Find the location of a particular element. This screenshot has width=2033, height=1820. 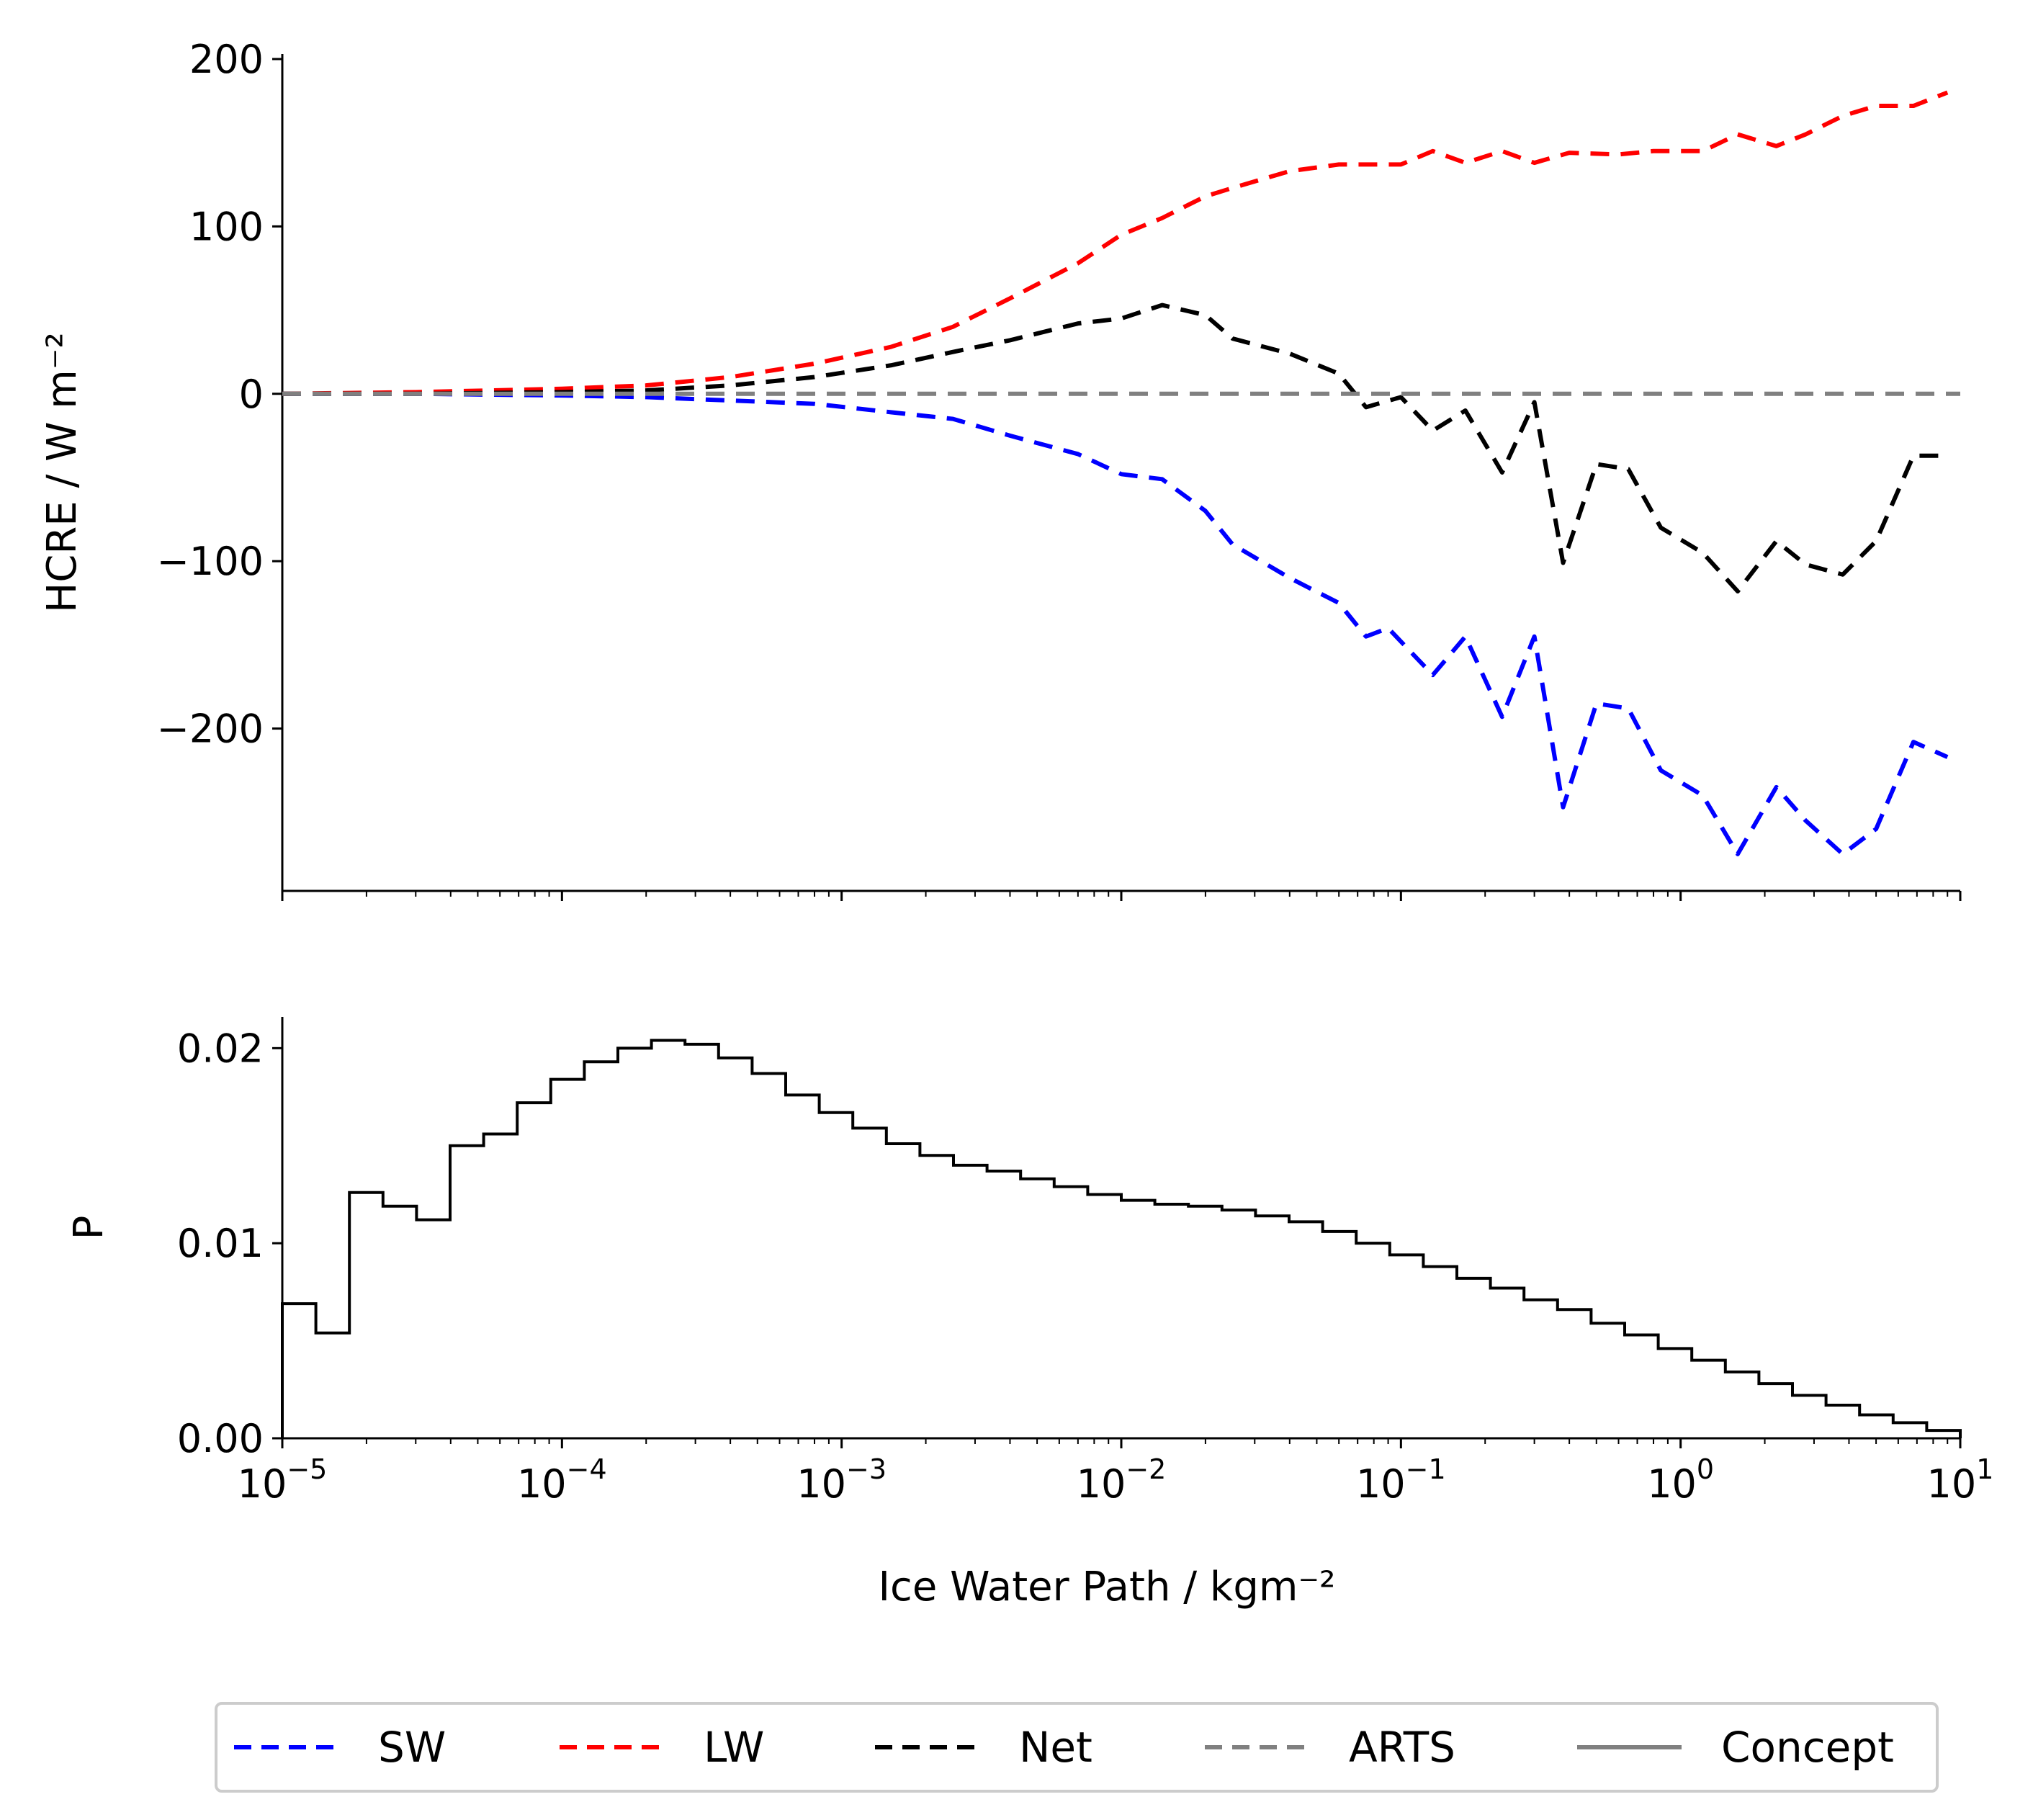

top-y-tick-label: 200 is located at coordinates (227, 59).